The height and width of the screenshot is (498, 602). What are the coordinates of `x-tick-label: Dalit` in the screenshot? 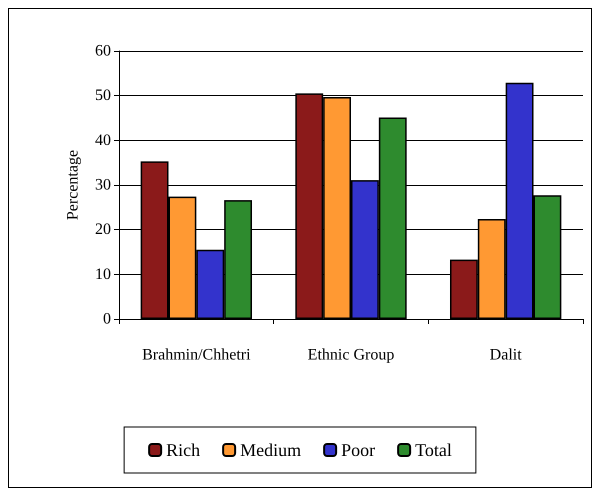 It's located at (506, 355).